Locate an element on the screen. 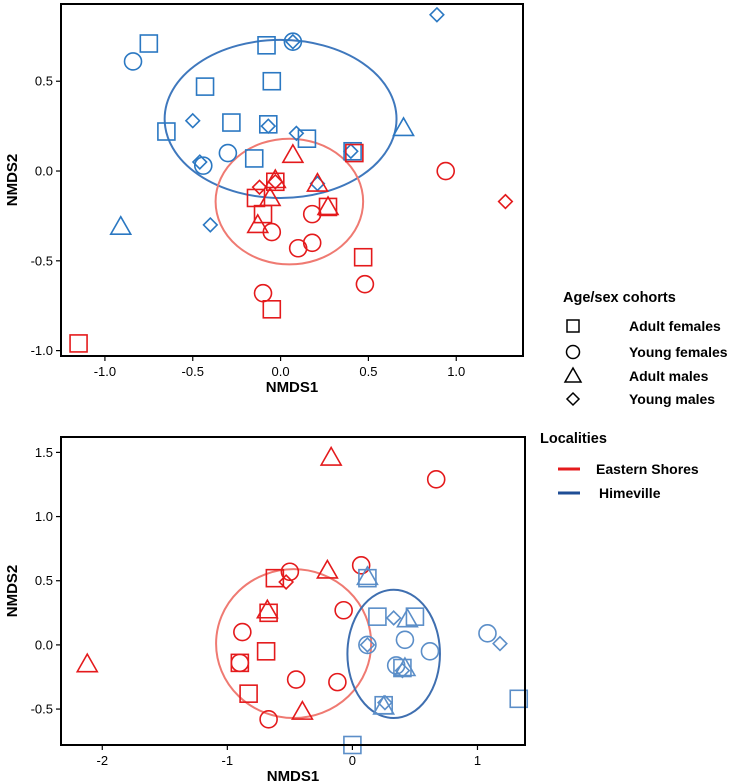  top-y-tick-label: -1.0 is located at coordinates (42, 350).